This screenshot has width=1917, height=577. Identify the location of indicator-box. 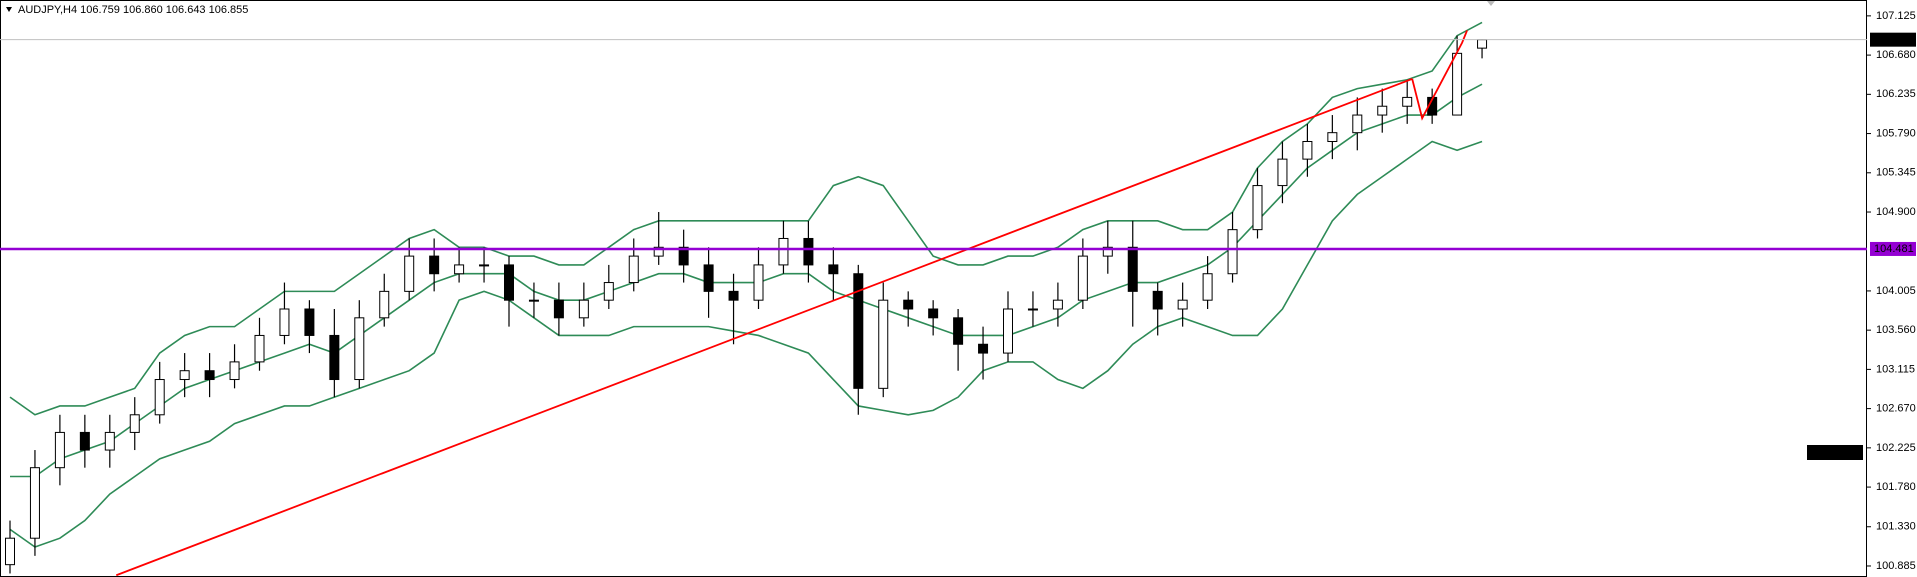
(1835, 452).